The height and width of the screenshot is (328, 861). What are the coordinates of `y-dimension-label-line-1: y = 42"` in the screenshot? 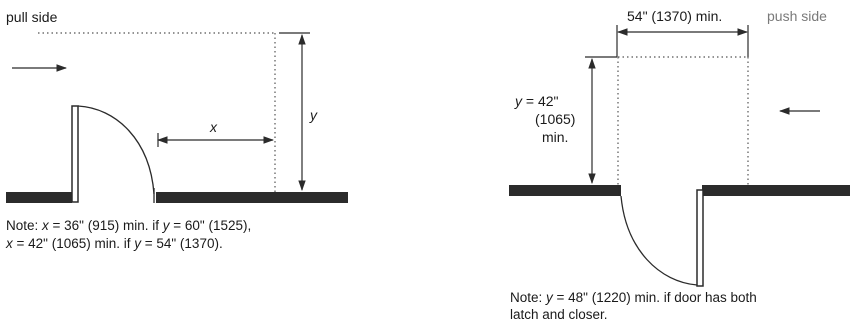 It's located at (536, 101).